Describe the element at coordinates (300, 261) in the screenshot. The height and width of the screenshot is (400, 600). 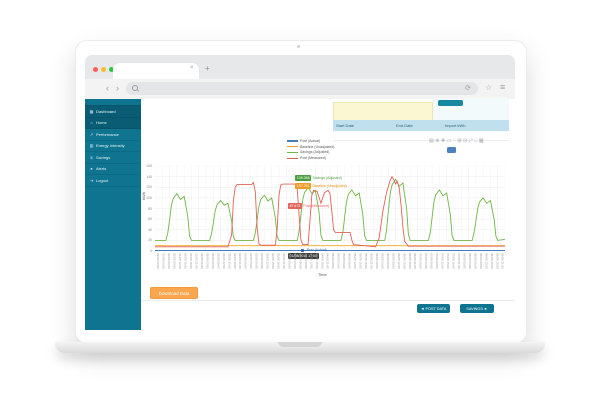
I see `x-tick-label: 04/08 06:00` at that location.